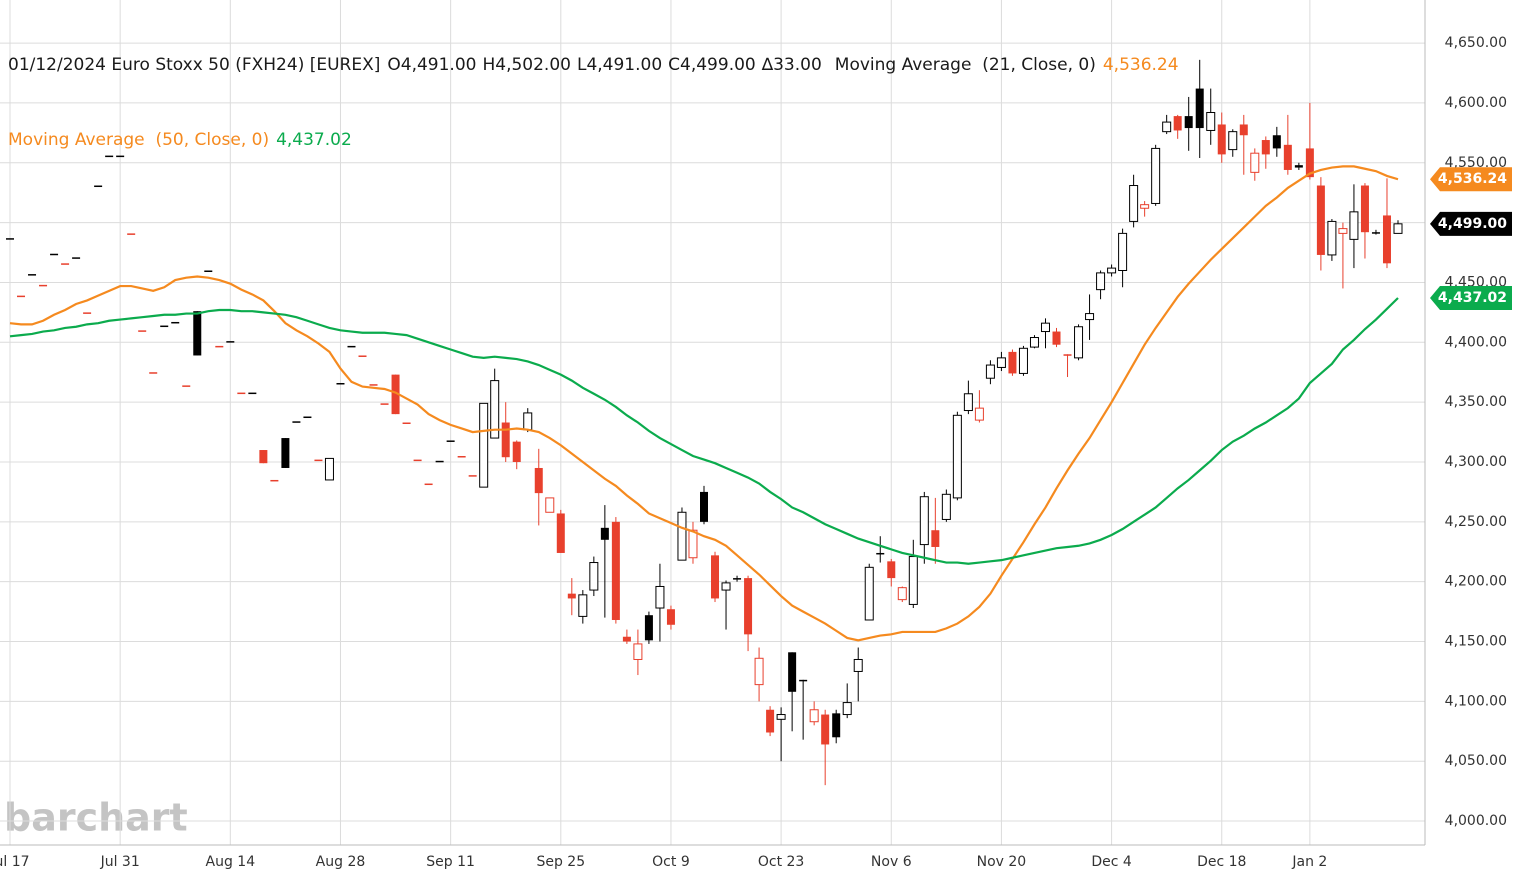 The image size is (1514, 879). What do you see at coordinates (139, 140) in the screenshot?
I see `legend-entry: Moving Average (50, Close, 0)` at bounding box center [139, 140].